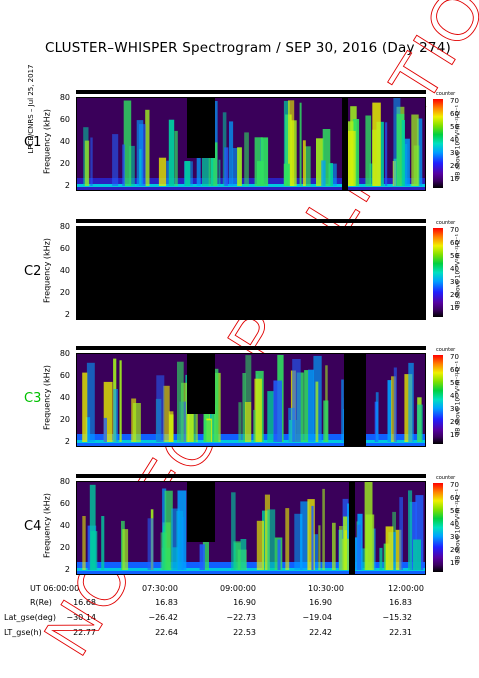  I want to click on orbit-value: 22.42, so click(320, 632).